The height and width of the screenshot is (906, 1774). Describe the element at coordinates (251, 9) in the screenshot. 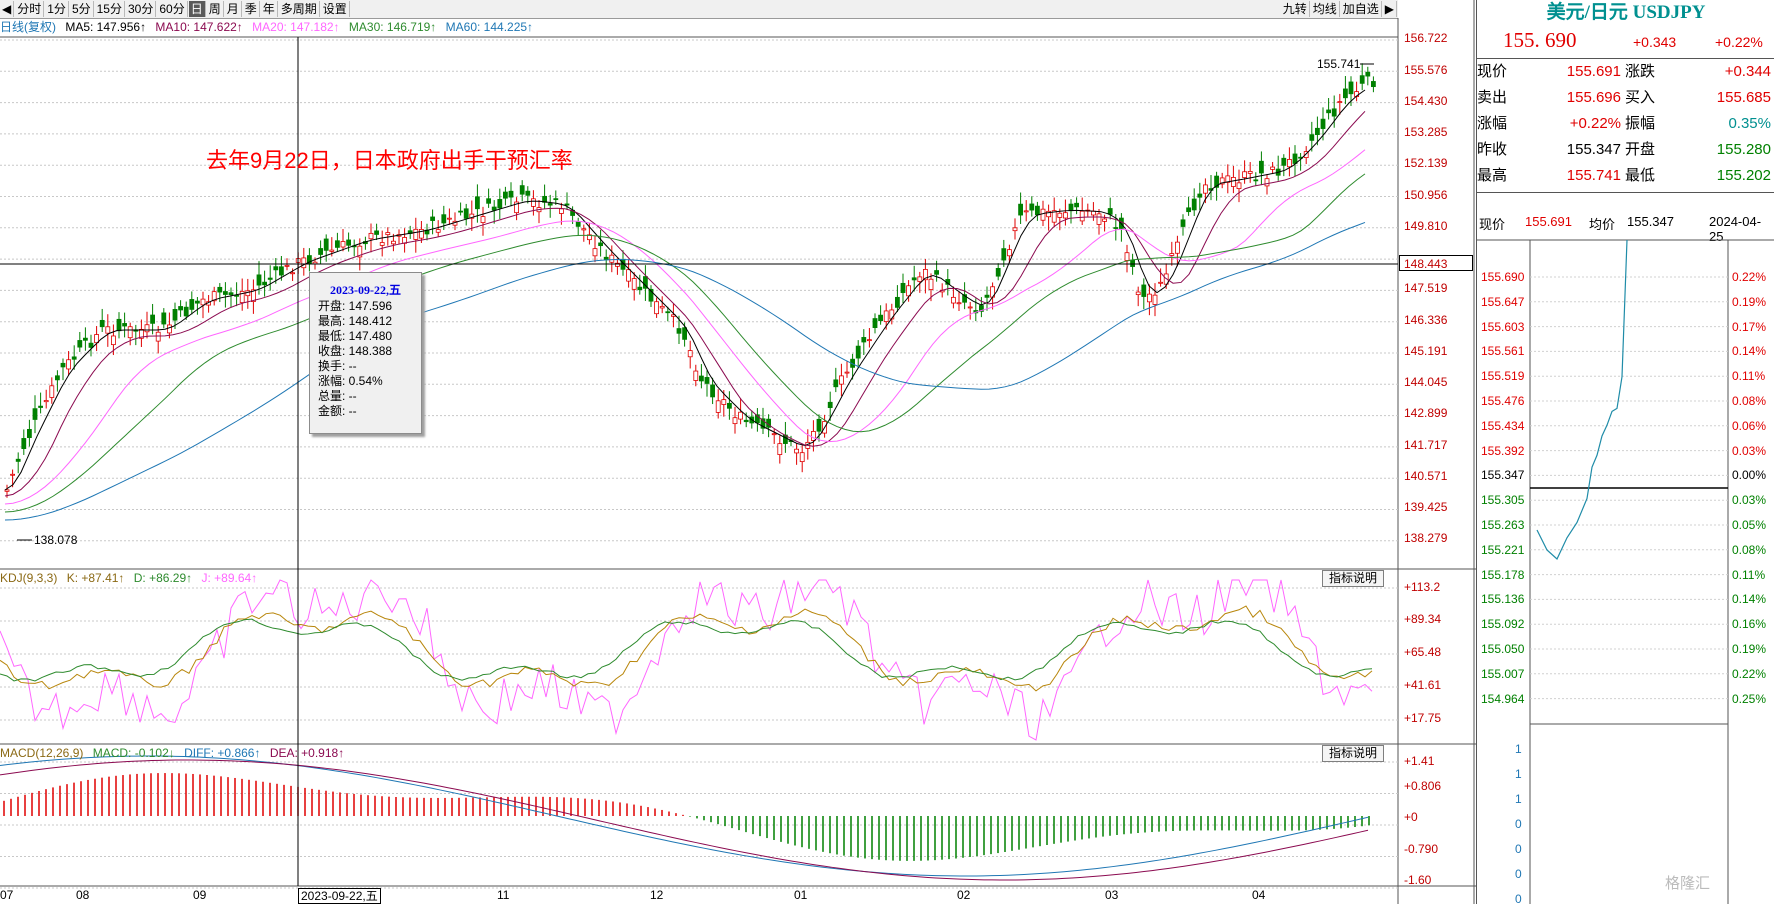

I see `period-tab-quarter: 季` at that location.